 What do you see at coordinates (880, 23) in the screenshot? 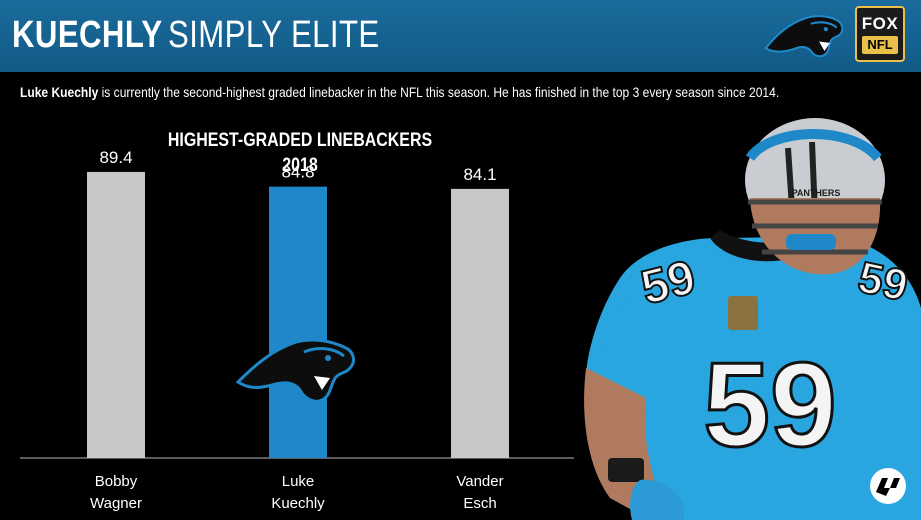
I see `fox-text: FOX` at bounding box center [880, 23].